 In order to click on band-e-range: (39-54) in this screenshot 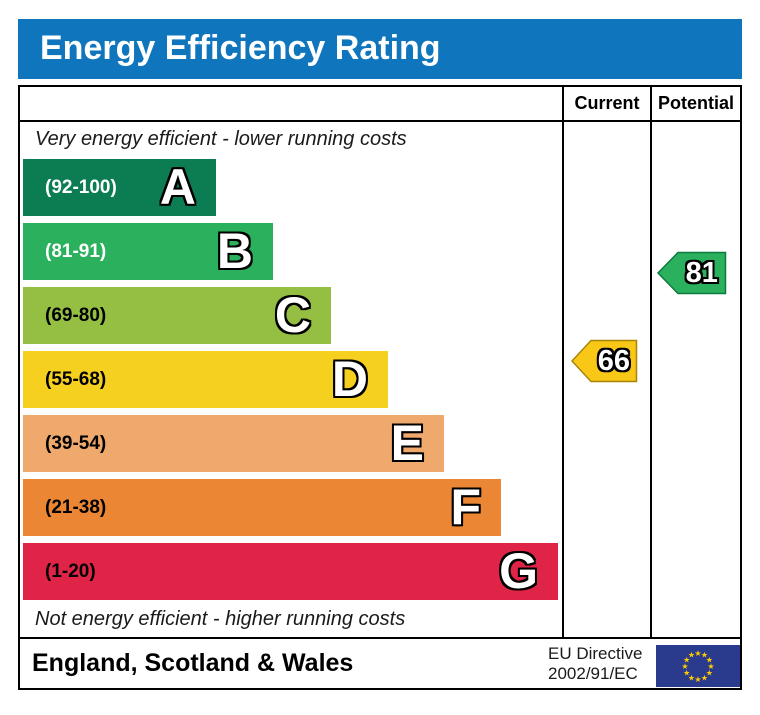, I will do `click(76, 443)`.